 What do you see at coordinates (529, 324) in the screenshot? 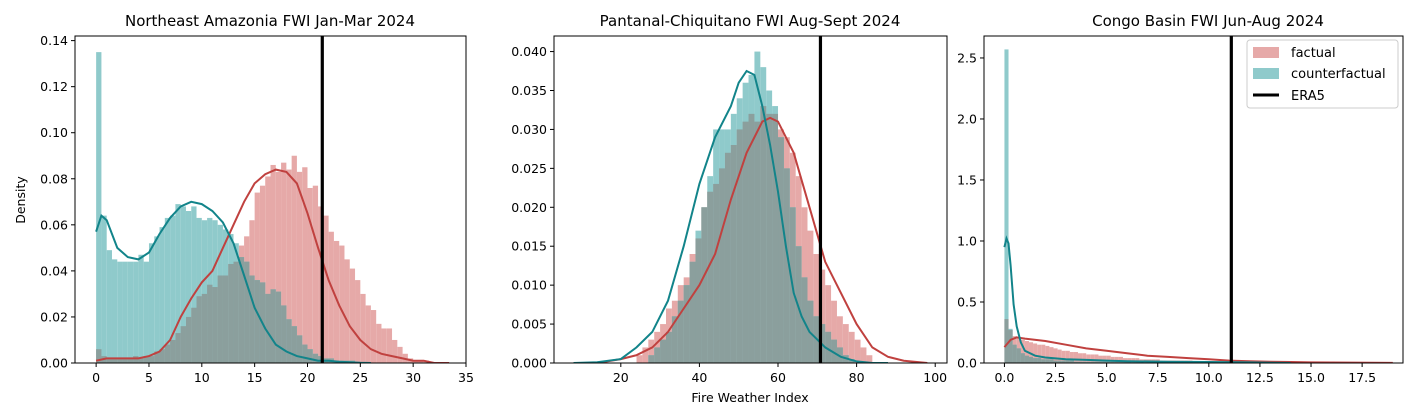
I see `y-tick-label: 0.005` at bounding box center [529, 324].